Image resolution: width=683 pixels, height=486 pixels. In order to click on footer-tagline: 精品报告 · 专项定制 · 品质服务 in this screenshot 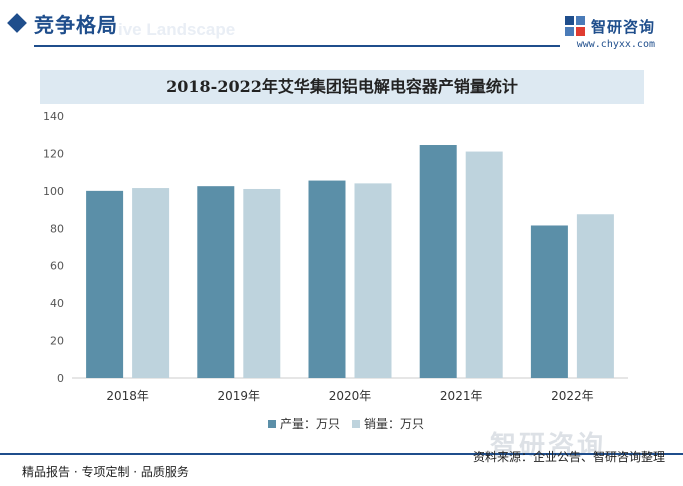, I will do `click(105, 472)`.